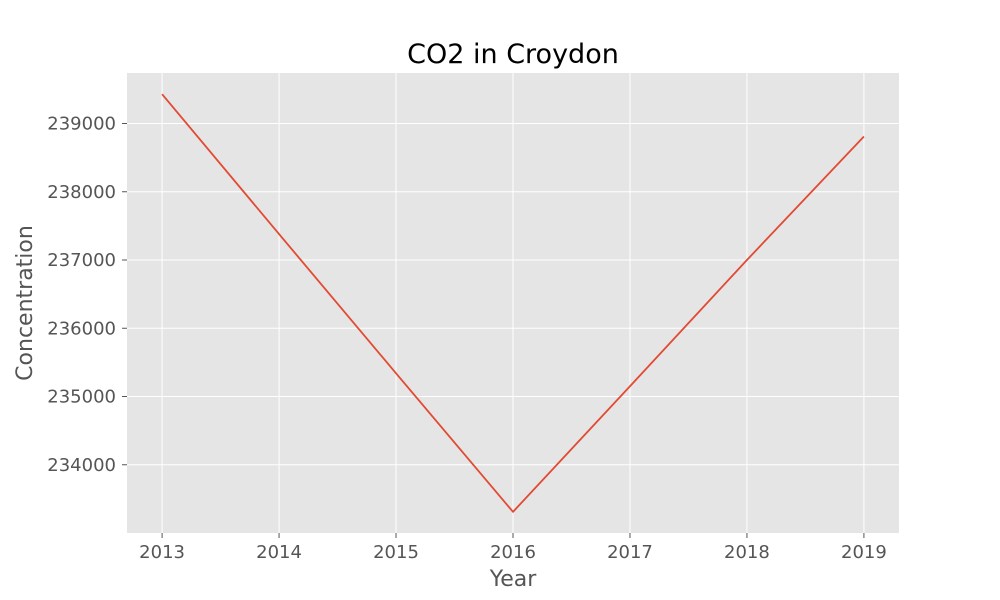 This screenshot has height=600, width=1000. Describe the element at coordinates (513, 54) in the screenshot. I see `chart-title: CO2 in Croydon` at that location.